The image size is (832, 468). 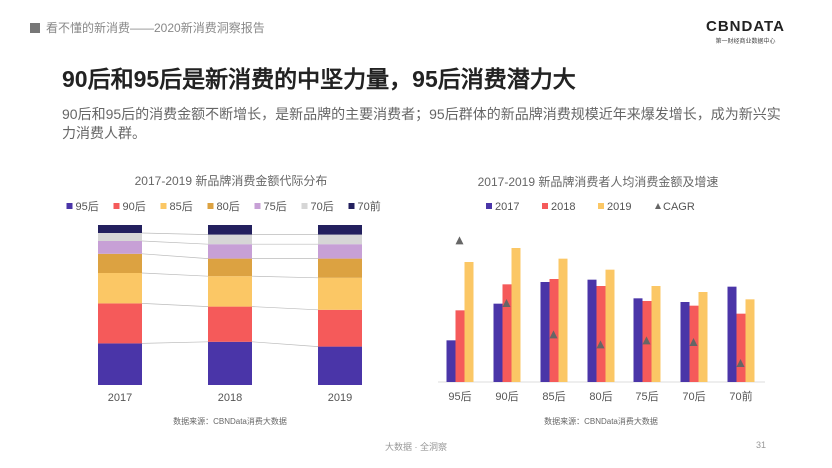 What do you see at coordinates (693, 396) in the screenshot?
I see `x-tick-label: 70后` at bounding box center [693, 396].